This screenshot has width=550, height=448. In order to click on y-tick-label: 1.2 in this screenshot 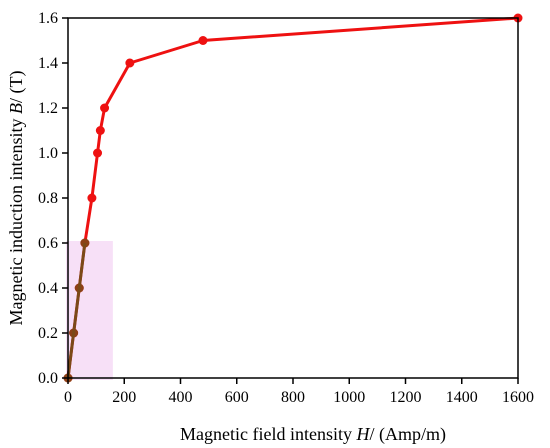, I will do `click(48, 108)`.